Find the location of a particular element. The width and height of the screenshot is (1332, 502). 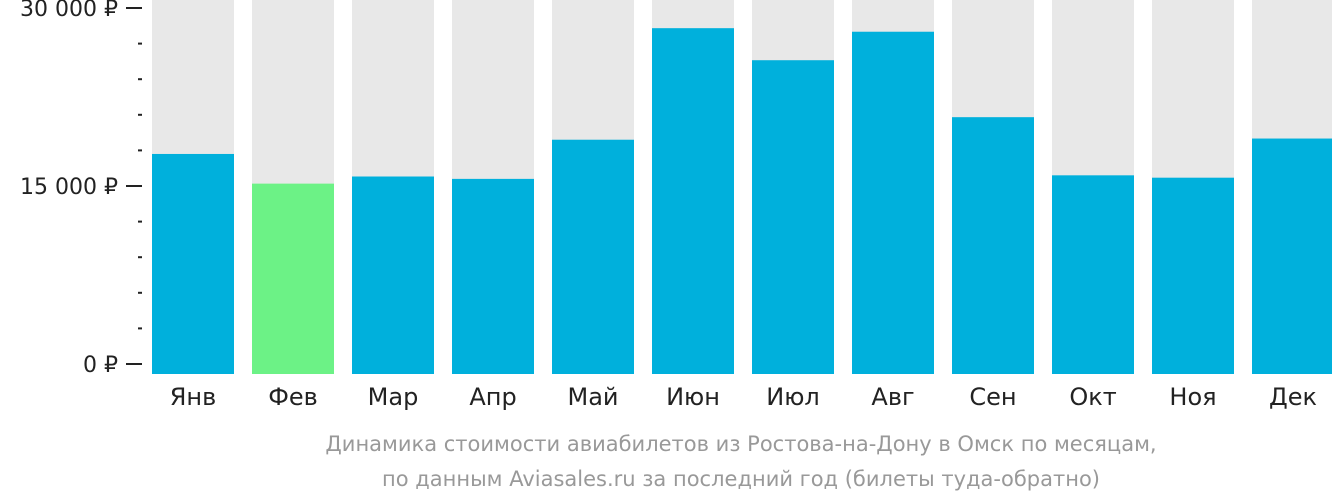

y-tick-label: 30 000 ₽ is located at coordinates (69, 11).